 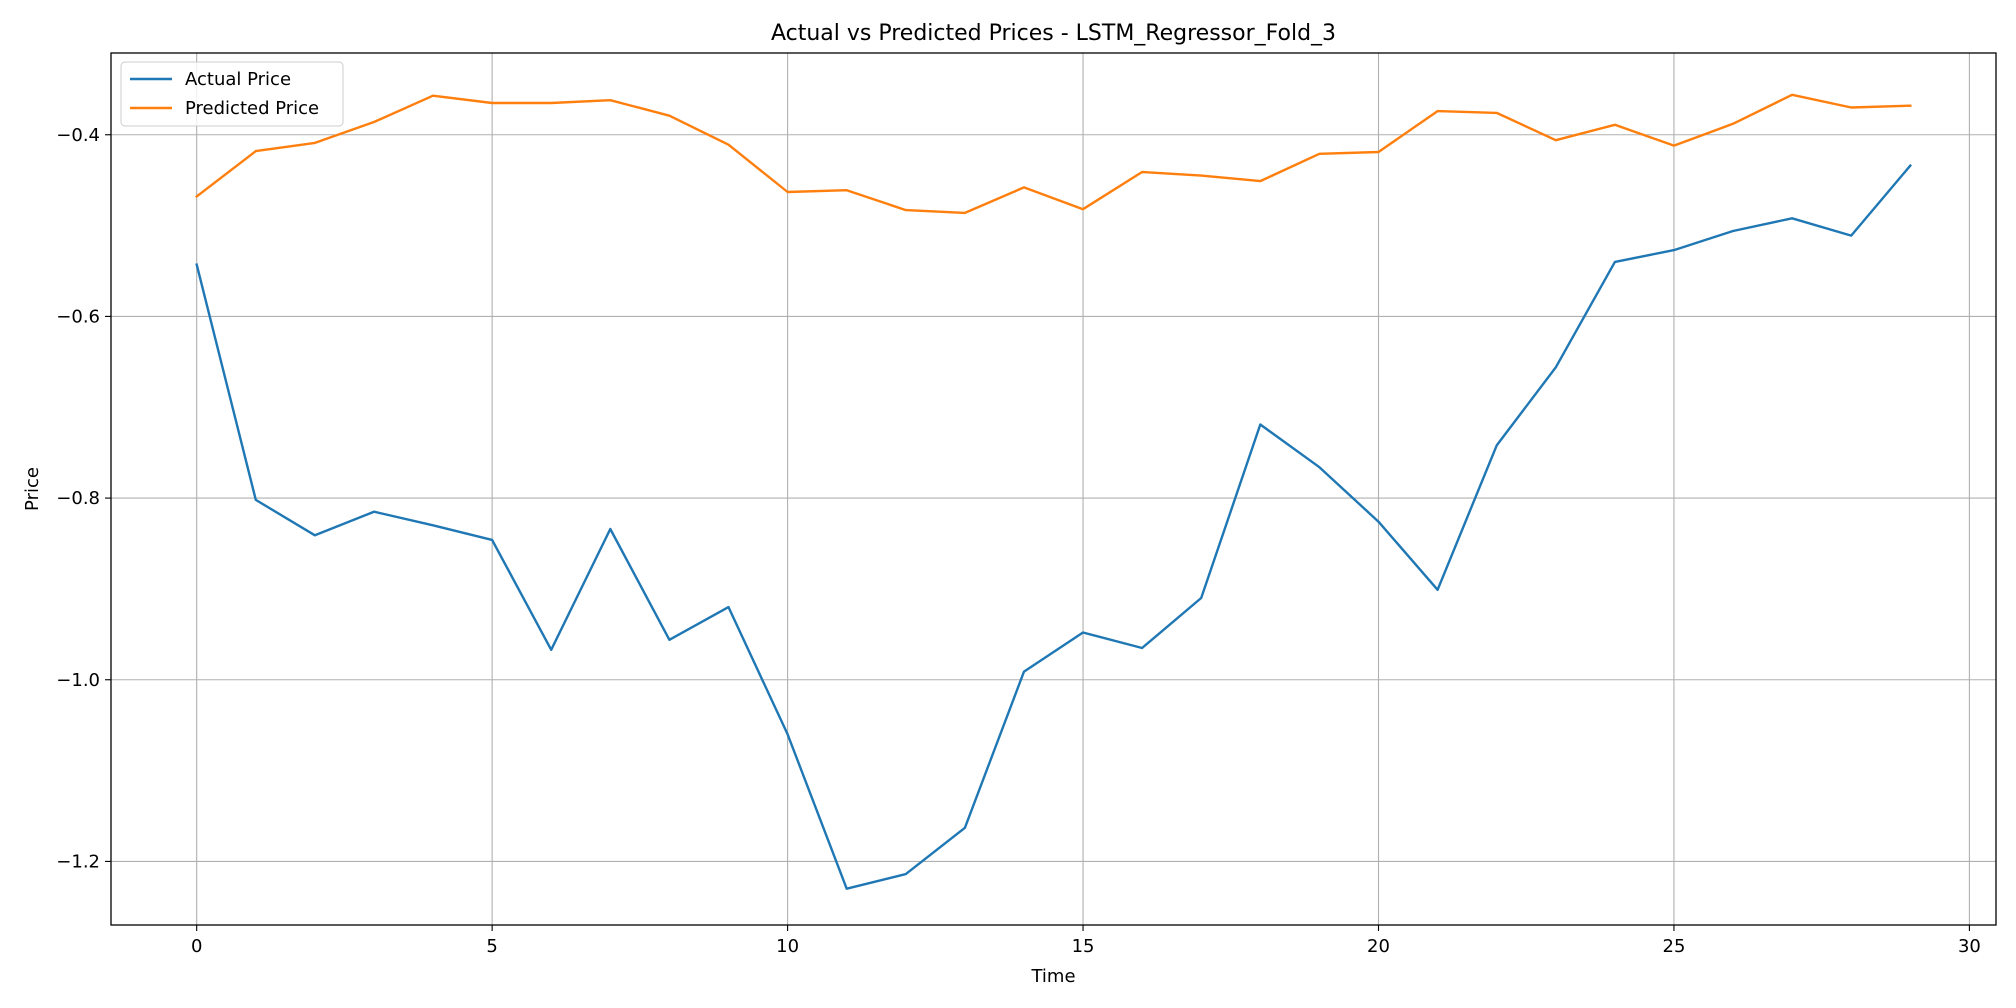 What do you see at coordinates (491, 946) in the screenshot?
I see `x-tick-label: 5` at bounding box center [491, 946].